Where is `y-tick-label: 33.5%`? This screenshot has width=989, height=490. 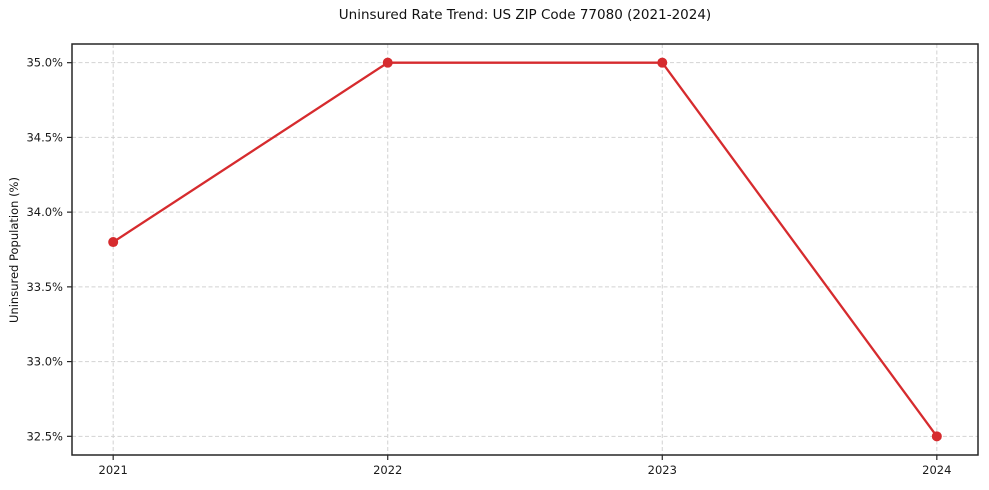
y-tick-label: 33.5% is located at coordinates (44, 287).